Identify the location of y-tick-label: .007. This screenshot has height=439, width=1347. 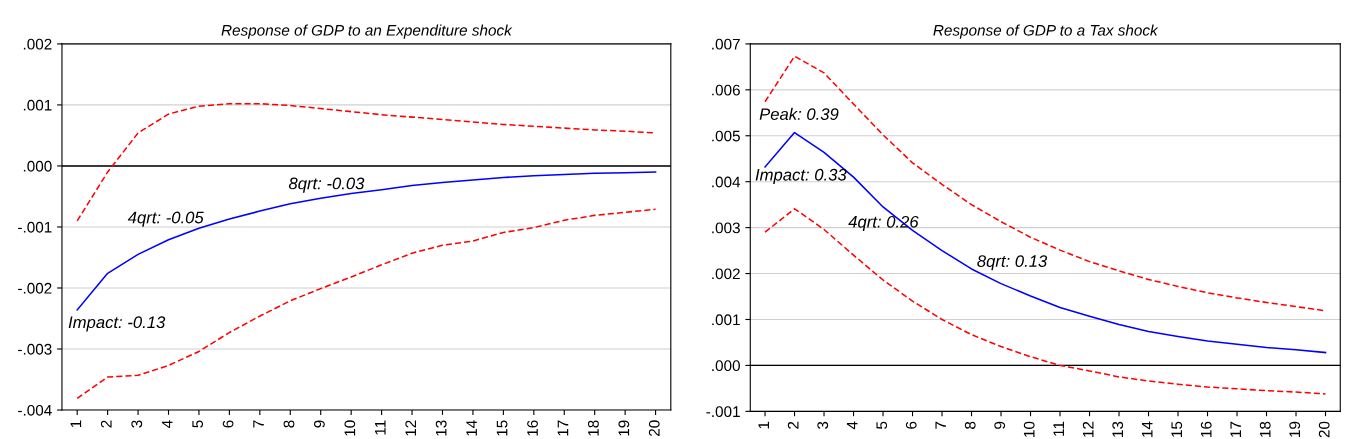
(726, 44).